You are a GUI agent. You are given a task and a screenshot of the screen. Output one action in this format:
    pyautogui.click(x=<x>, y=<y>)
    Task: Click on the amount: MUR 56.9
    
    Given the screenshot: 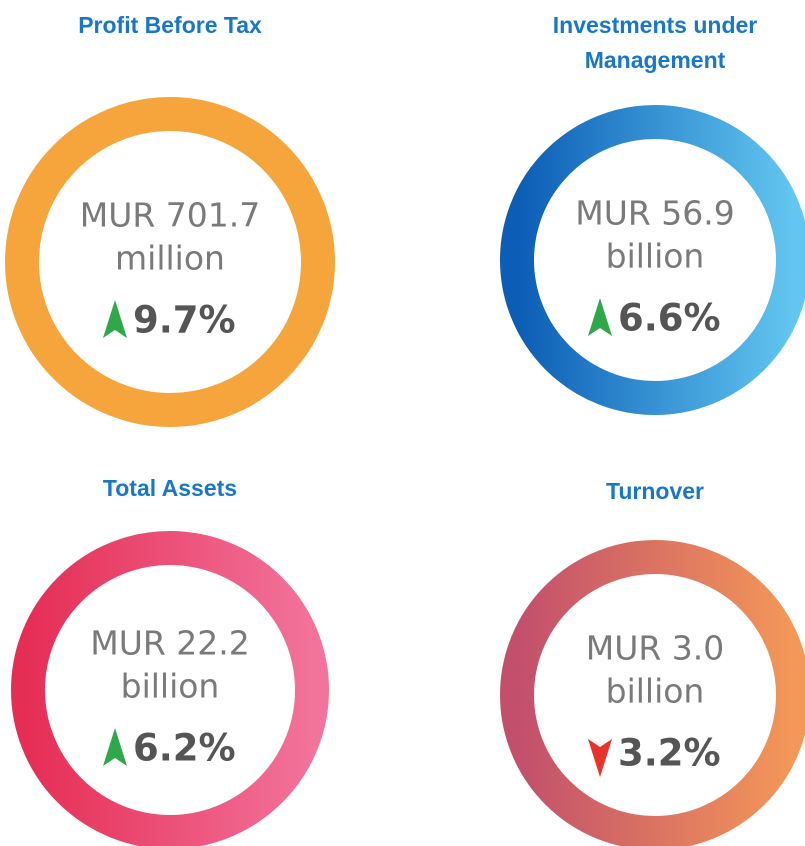 What is the action you would take?
    pyautogui.click(x=655, y=213)
    